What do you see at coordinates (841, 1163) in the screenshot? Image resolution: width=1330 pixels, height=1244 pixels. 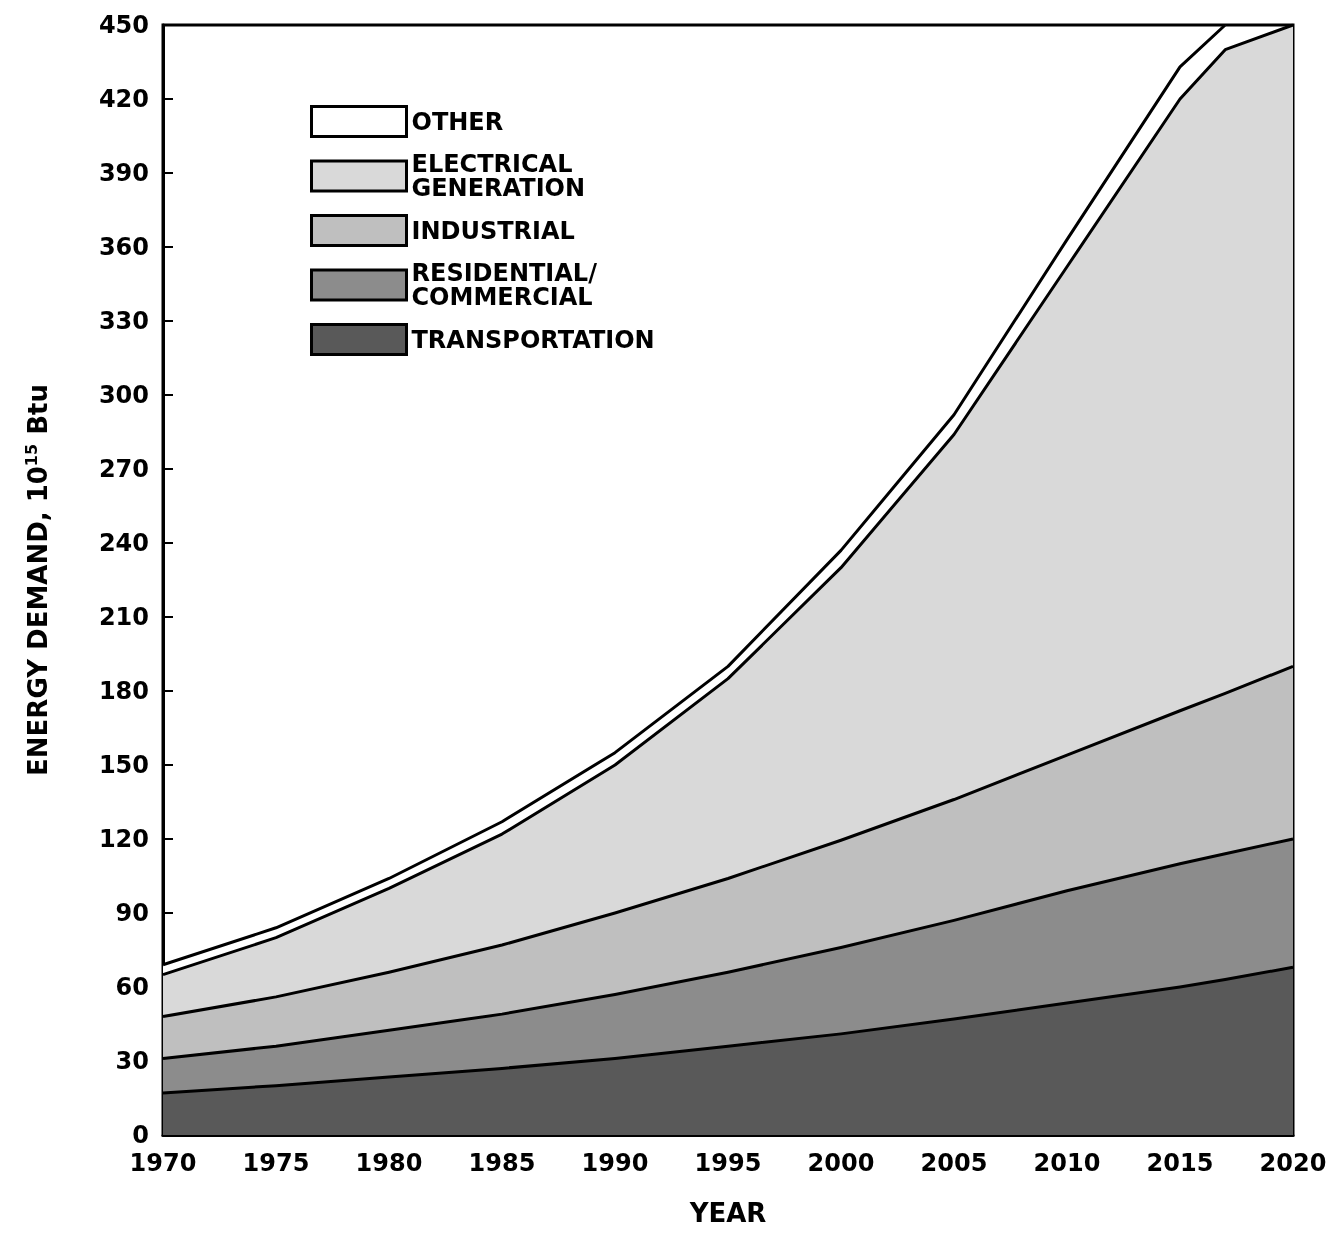 I see `x-tick-label: 2000` at bounding box center [841, 1163].